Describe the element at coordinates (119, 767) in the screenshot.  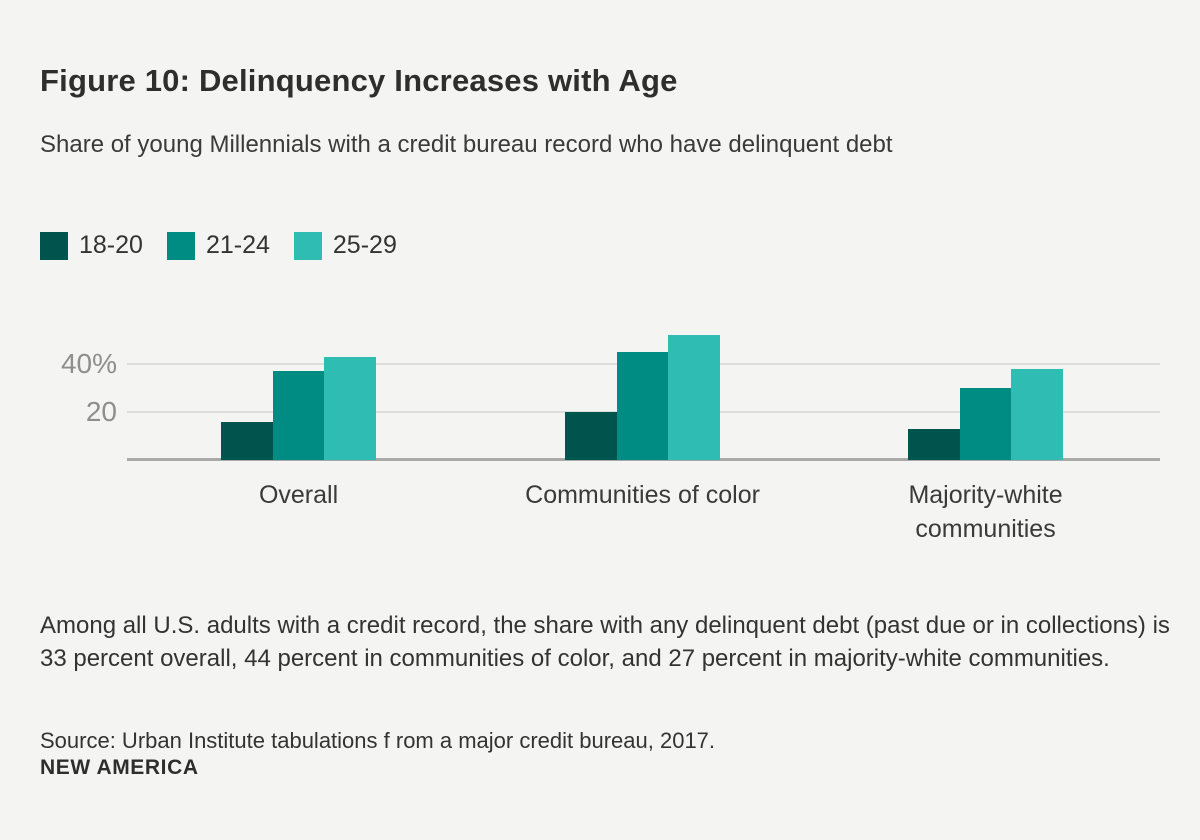
I see `brand-logo: NEW AMERICA` at that location.